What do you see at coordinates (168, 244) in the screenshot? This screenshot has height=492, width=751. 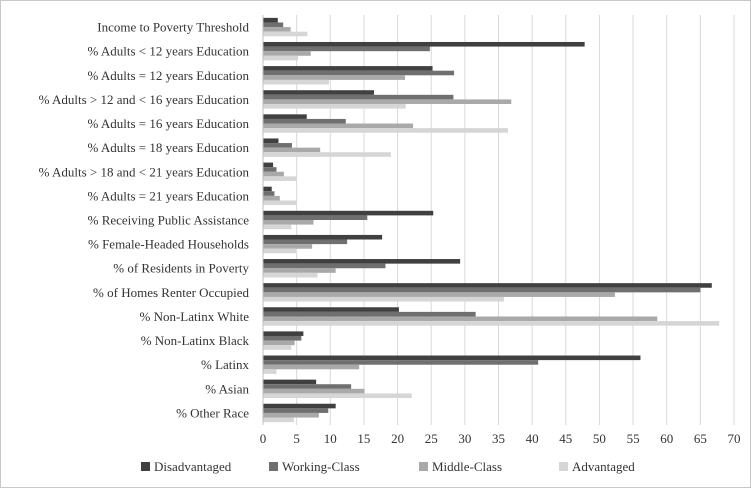 I see `category-label: % Female-Headed Households` at bounding box center [168, 244].